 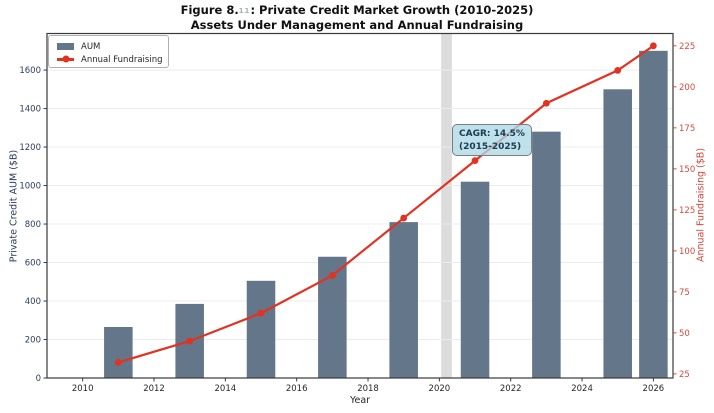 What do you see at coordinates (440, 389) in the screenshot?
I see `x-tick-label: 2020` at bounding box center [440, 389].